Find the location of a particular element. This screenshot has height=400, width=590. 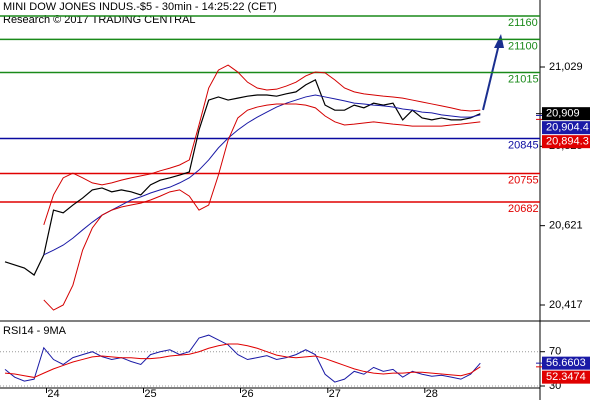

arrow-head is located at coordinates (499, 41).